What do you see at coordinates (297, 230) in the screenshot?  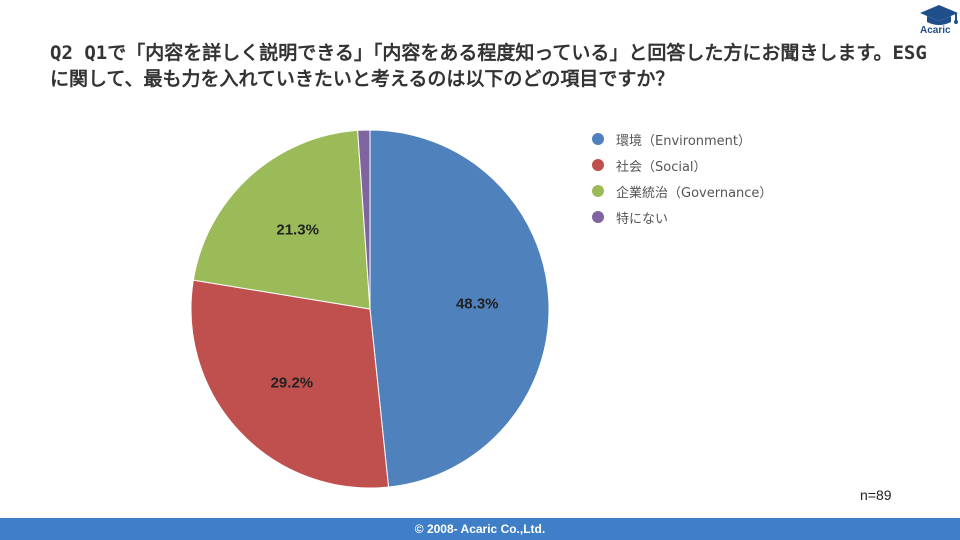 I see `slice-value-label-3: 21.3%` at bounding box center [297, 230].